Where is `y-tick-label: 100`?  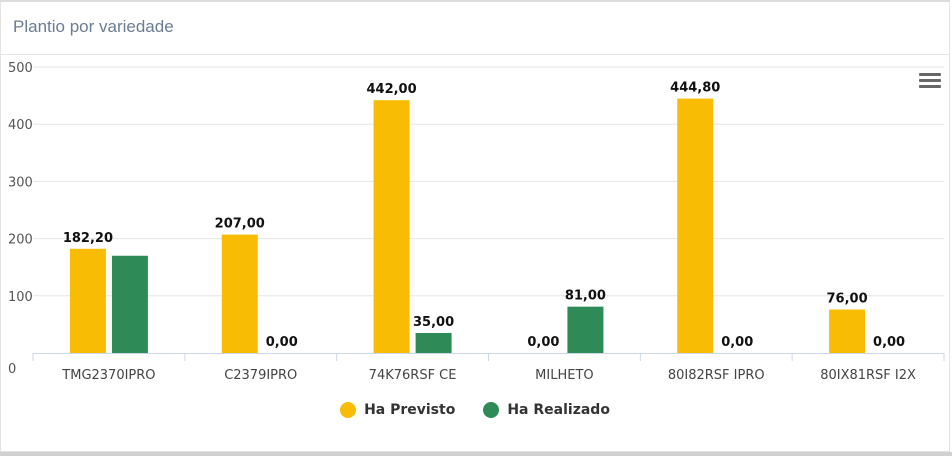
y-tick-label: 100 is located at coordinates (20, 297).